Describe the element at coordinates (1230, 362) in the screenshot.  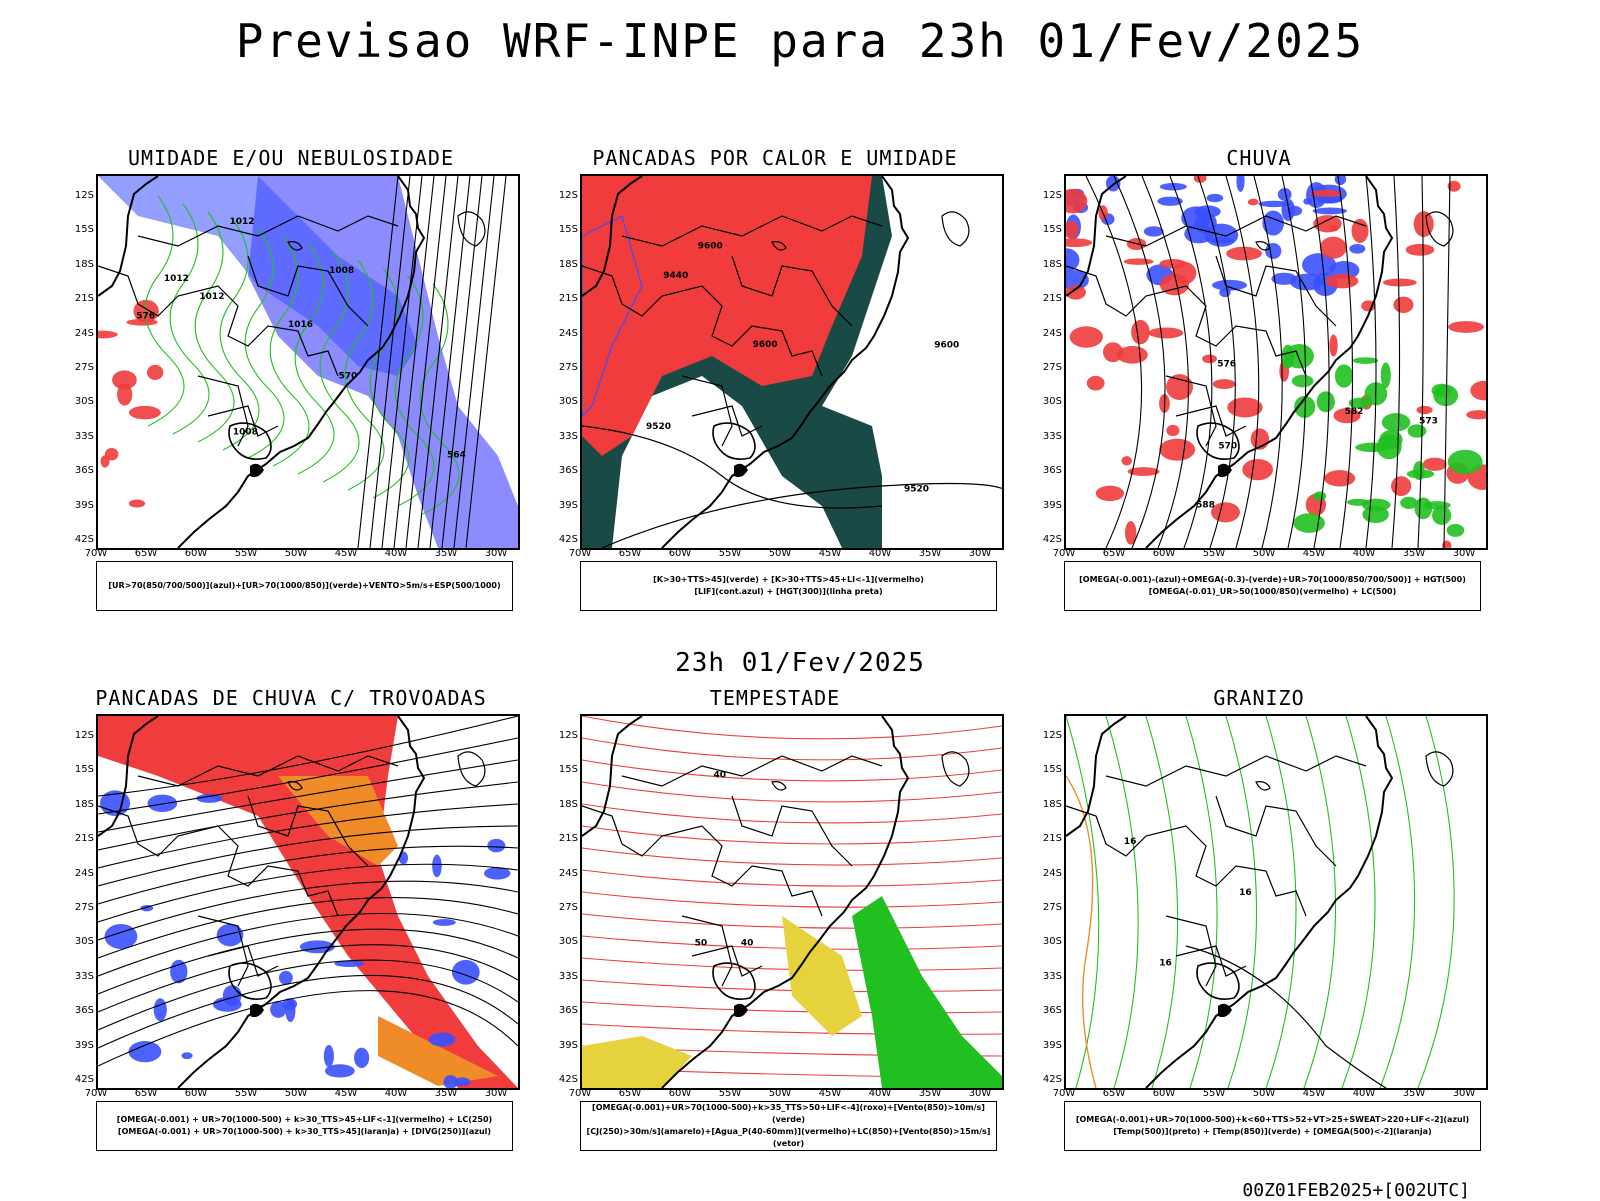
I see `coastline` at that location.